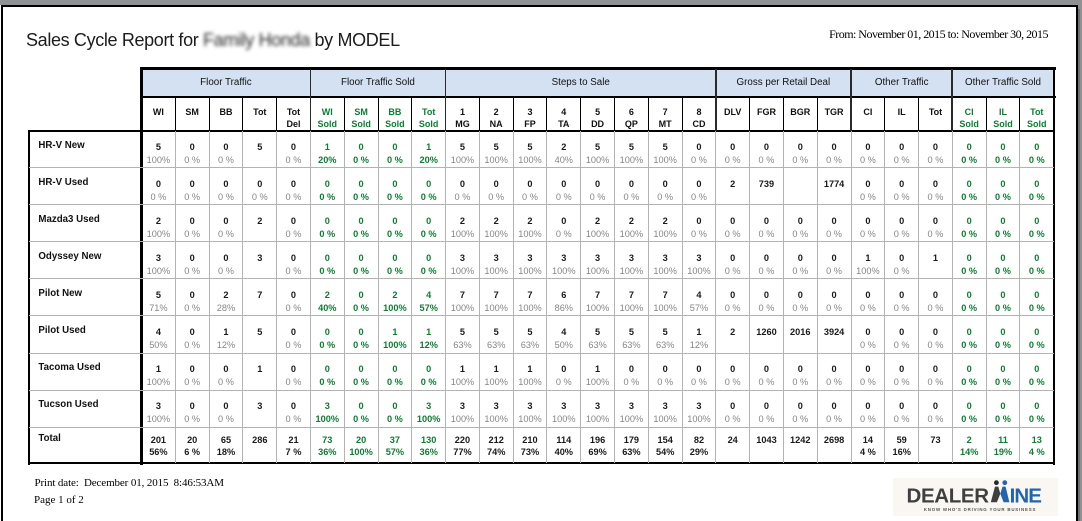 This screenshot has height=521, width=1082. Describe the element at coordinates (980, 509) in the screenshot. I see `svg-text:KNOW WHO'S DRIVING YOUR BUSINE: KNOW WHO'S DRIVING YOUR BUSINESS` at that location.